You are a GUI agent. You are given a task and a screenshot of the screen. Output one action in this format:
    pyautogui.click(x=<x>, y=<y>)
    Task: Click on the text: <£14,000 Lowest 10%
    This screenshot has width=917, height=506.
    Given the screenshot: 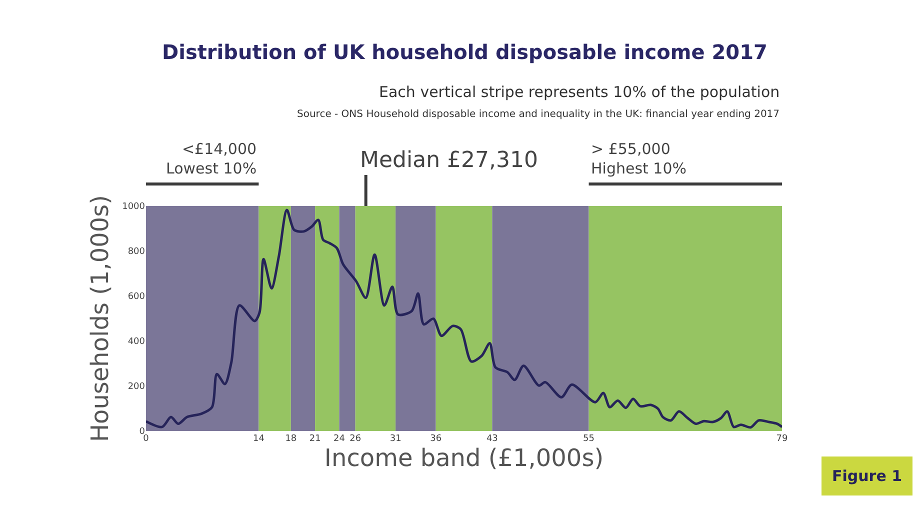 What is the action you would take?
    pyautogui.click(x=211, y=159)
    